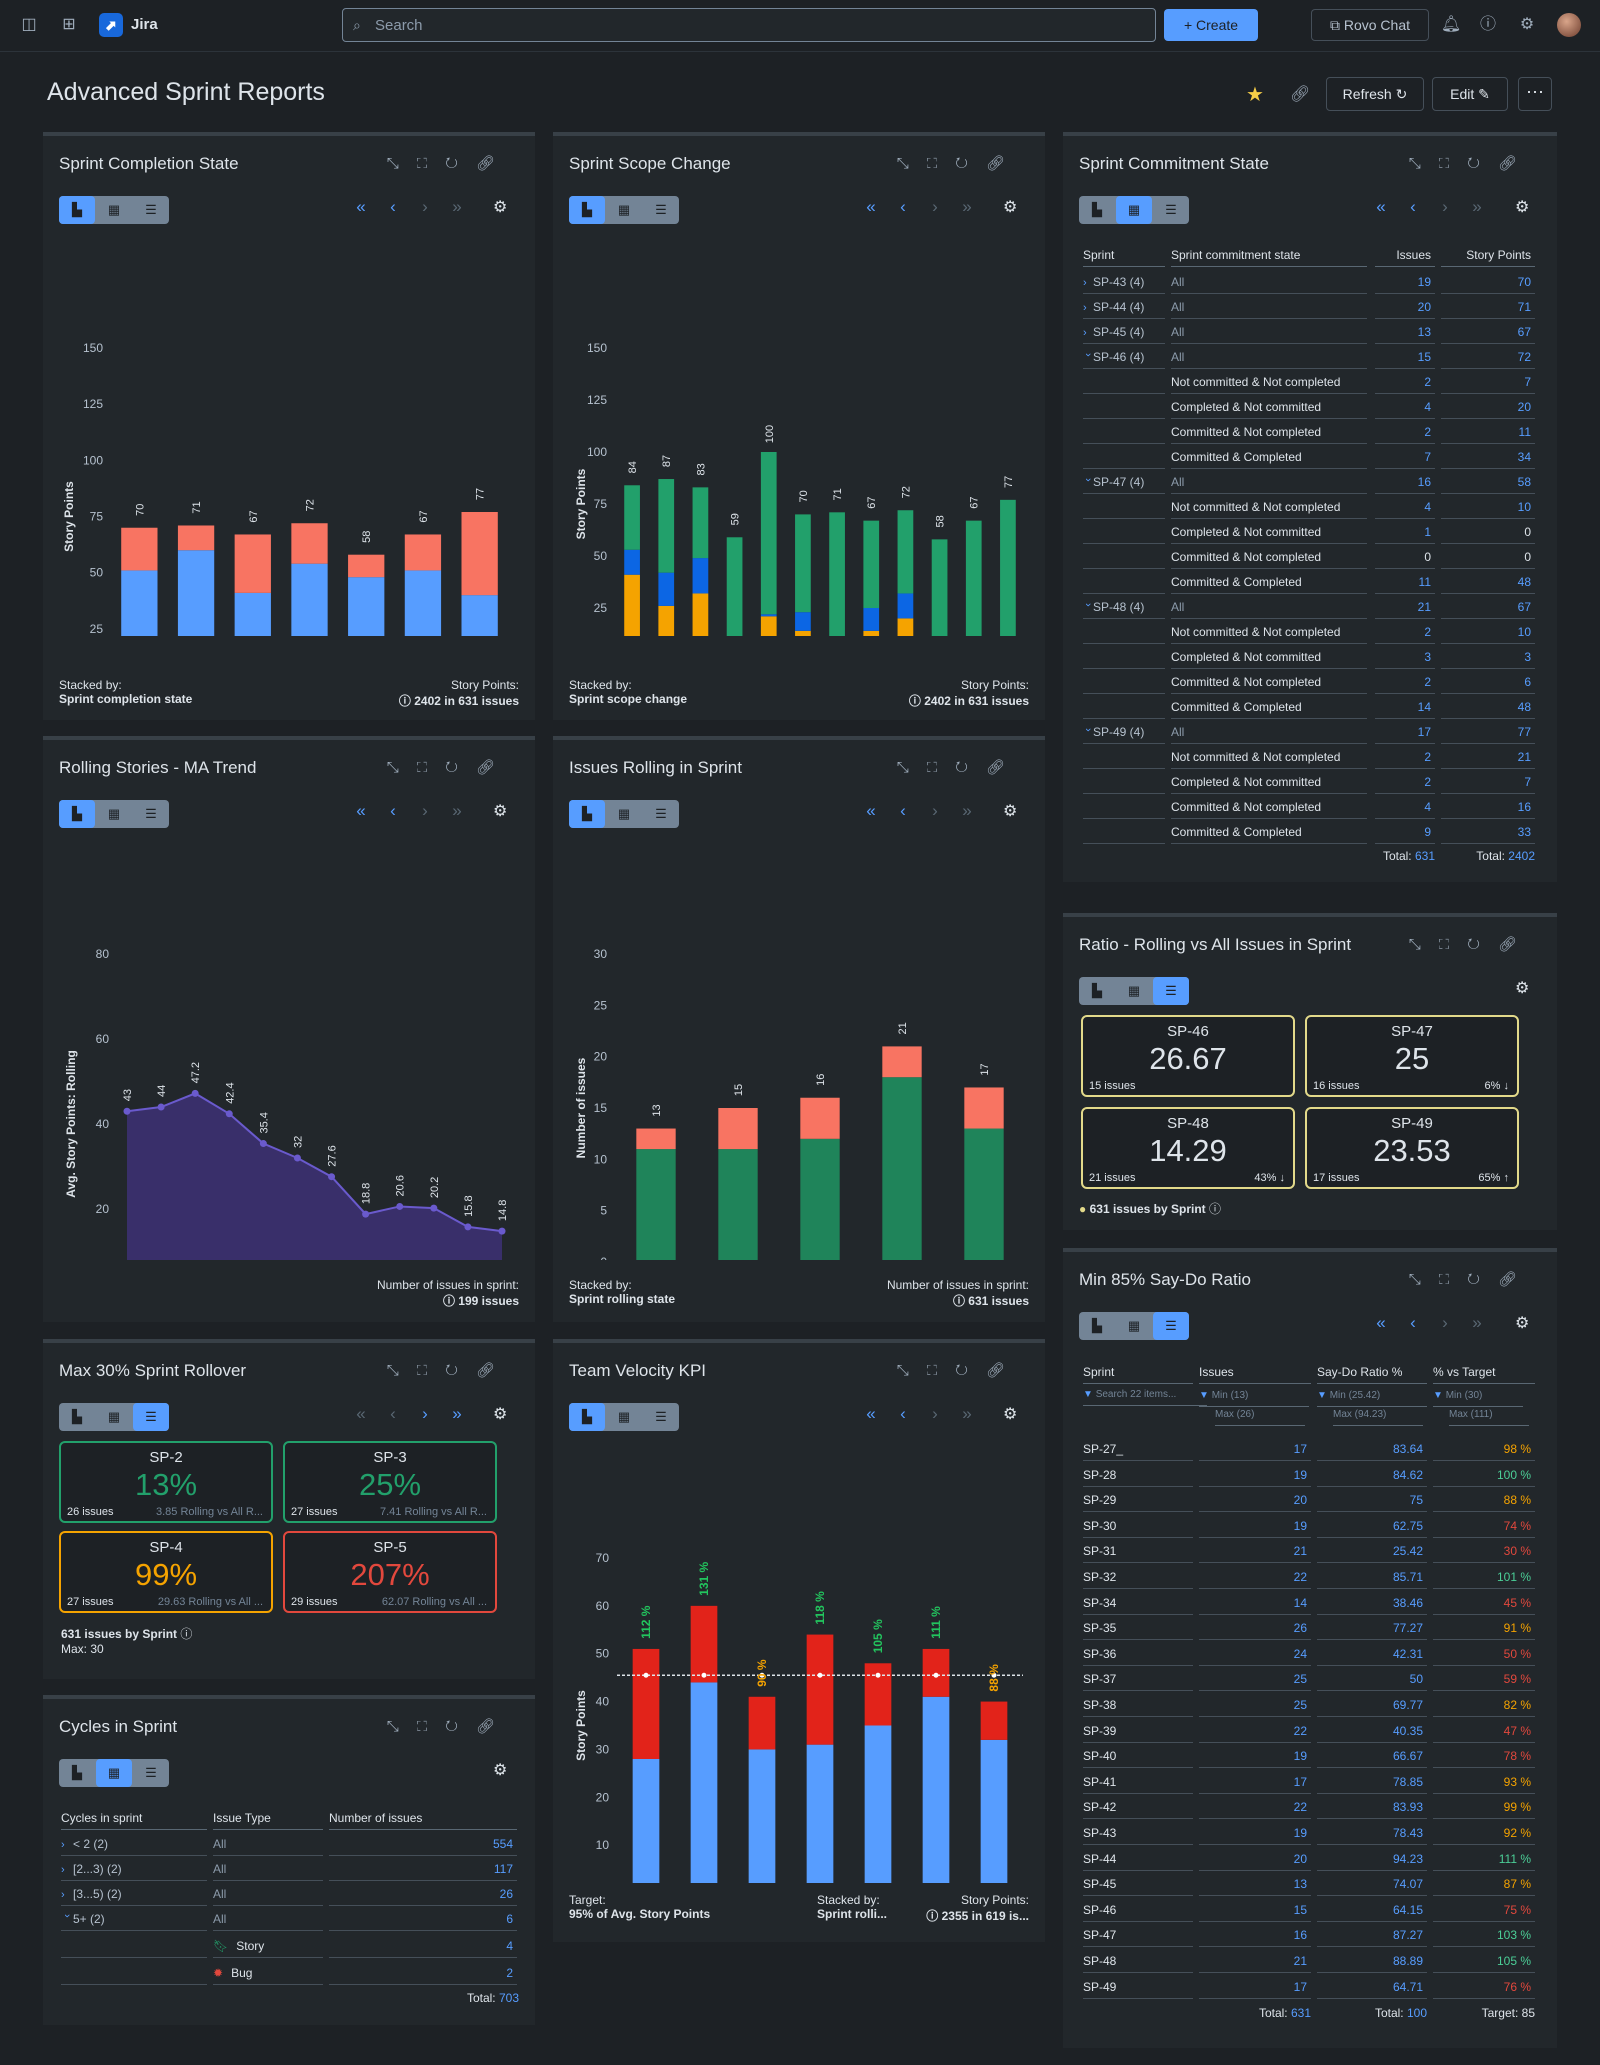 This screenshot has height=2065, width=1600. I want to click on points-cell: 67, so click(1488, 332).